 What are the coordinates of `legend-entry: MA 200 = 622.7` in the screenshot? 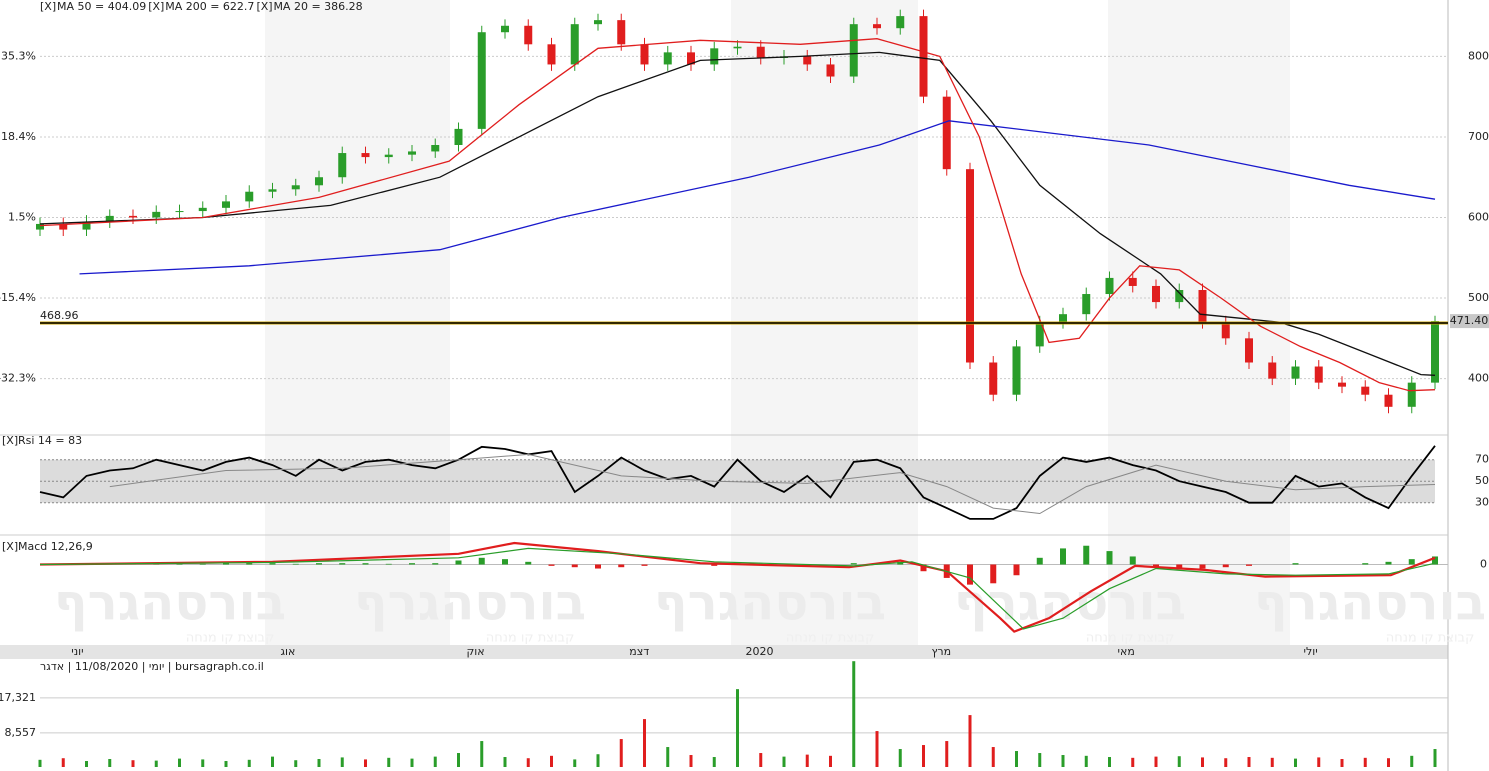 It's located at (209, 6).